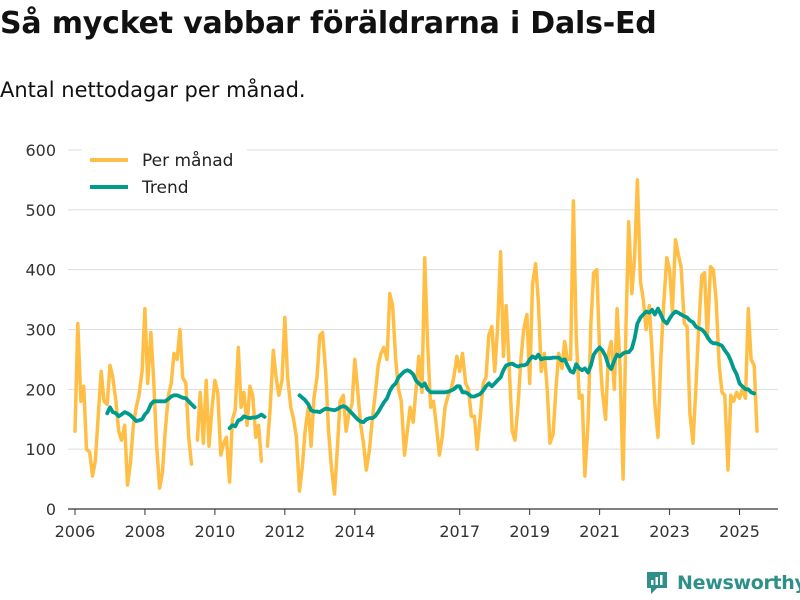  What do you see at coordinates (739, 531) in the screenshot?
I see `x-tick-label-2025: 2025` at bounding box center [739, 531].